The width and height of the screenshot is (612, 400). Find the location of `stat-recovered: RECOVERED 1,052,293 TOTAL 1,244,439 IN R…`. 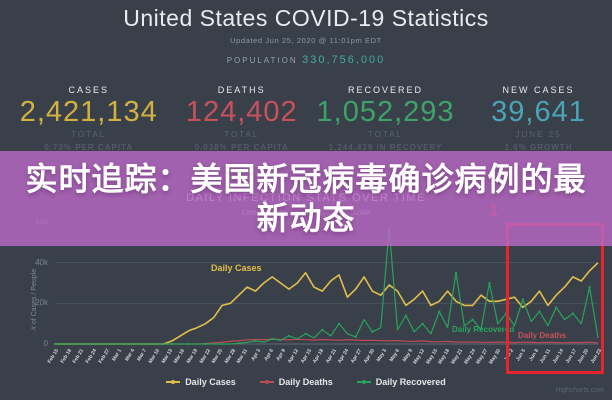

stat-recovered: RECOVERED 1,052,293 TOTAL 1,244,439 IN R… is located at coordinates (385, 118).